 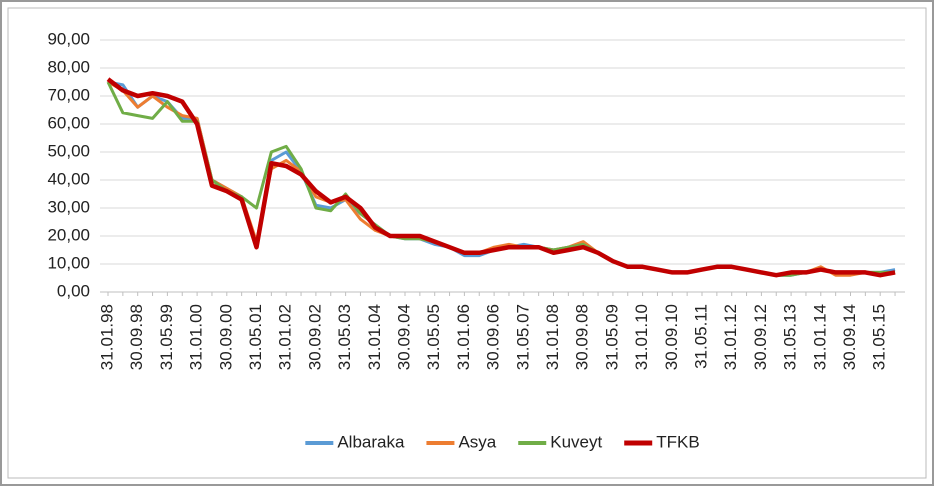 What do you see at coordinates (68, 150) in the screenshot?
I see `y-tick-label: 50,00` at bounding box center [68, 150].